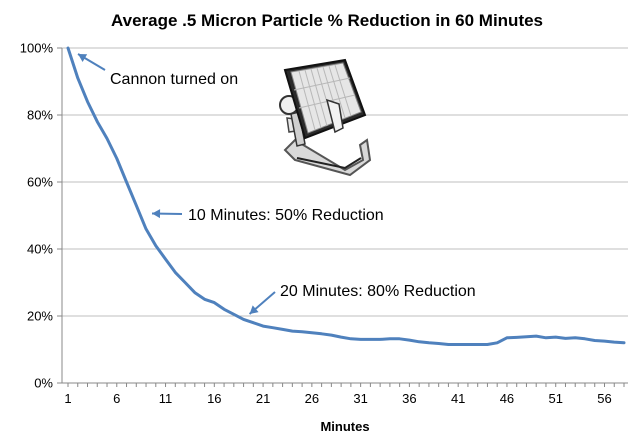  I want to click on x-tick-label: 46, so click(507, 398).